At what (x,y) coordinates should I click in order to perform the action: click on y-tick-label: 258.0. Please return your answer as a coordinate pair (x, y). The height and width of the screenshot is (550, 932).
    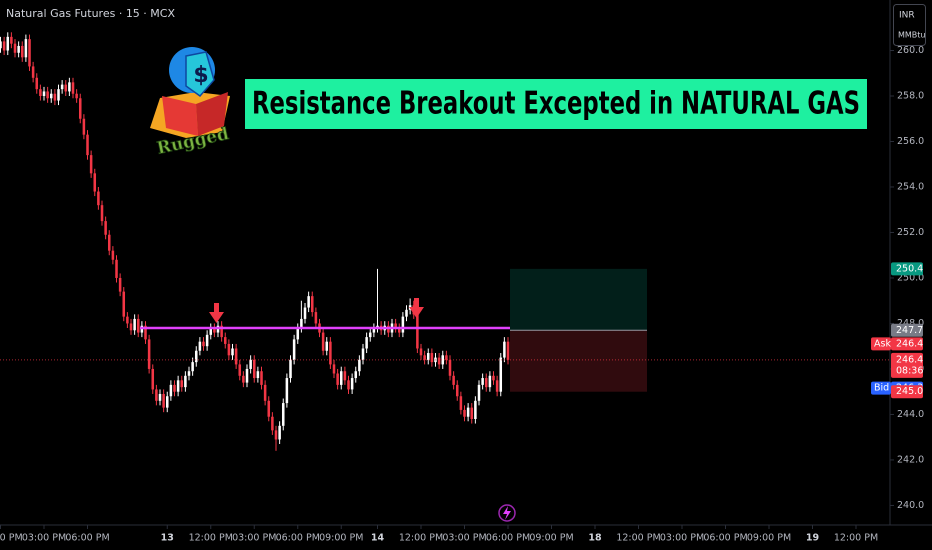
    Looking at the image, I should click on (910, 95).